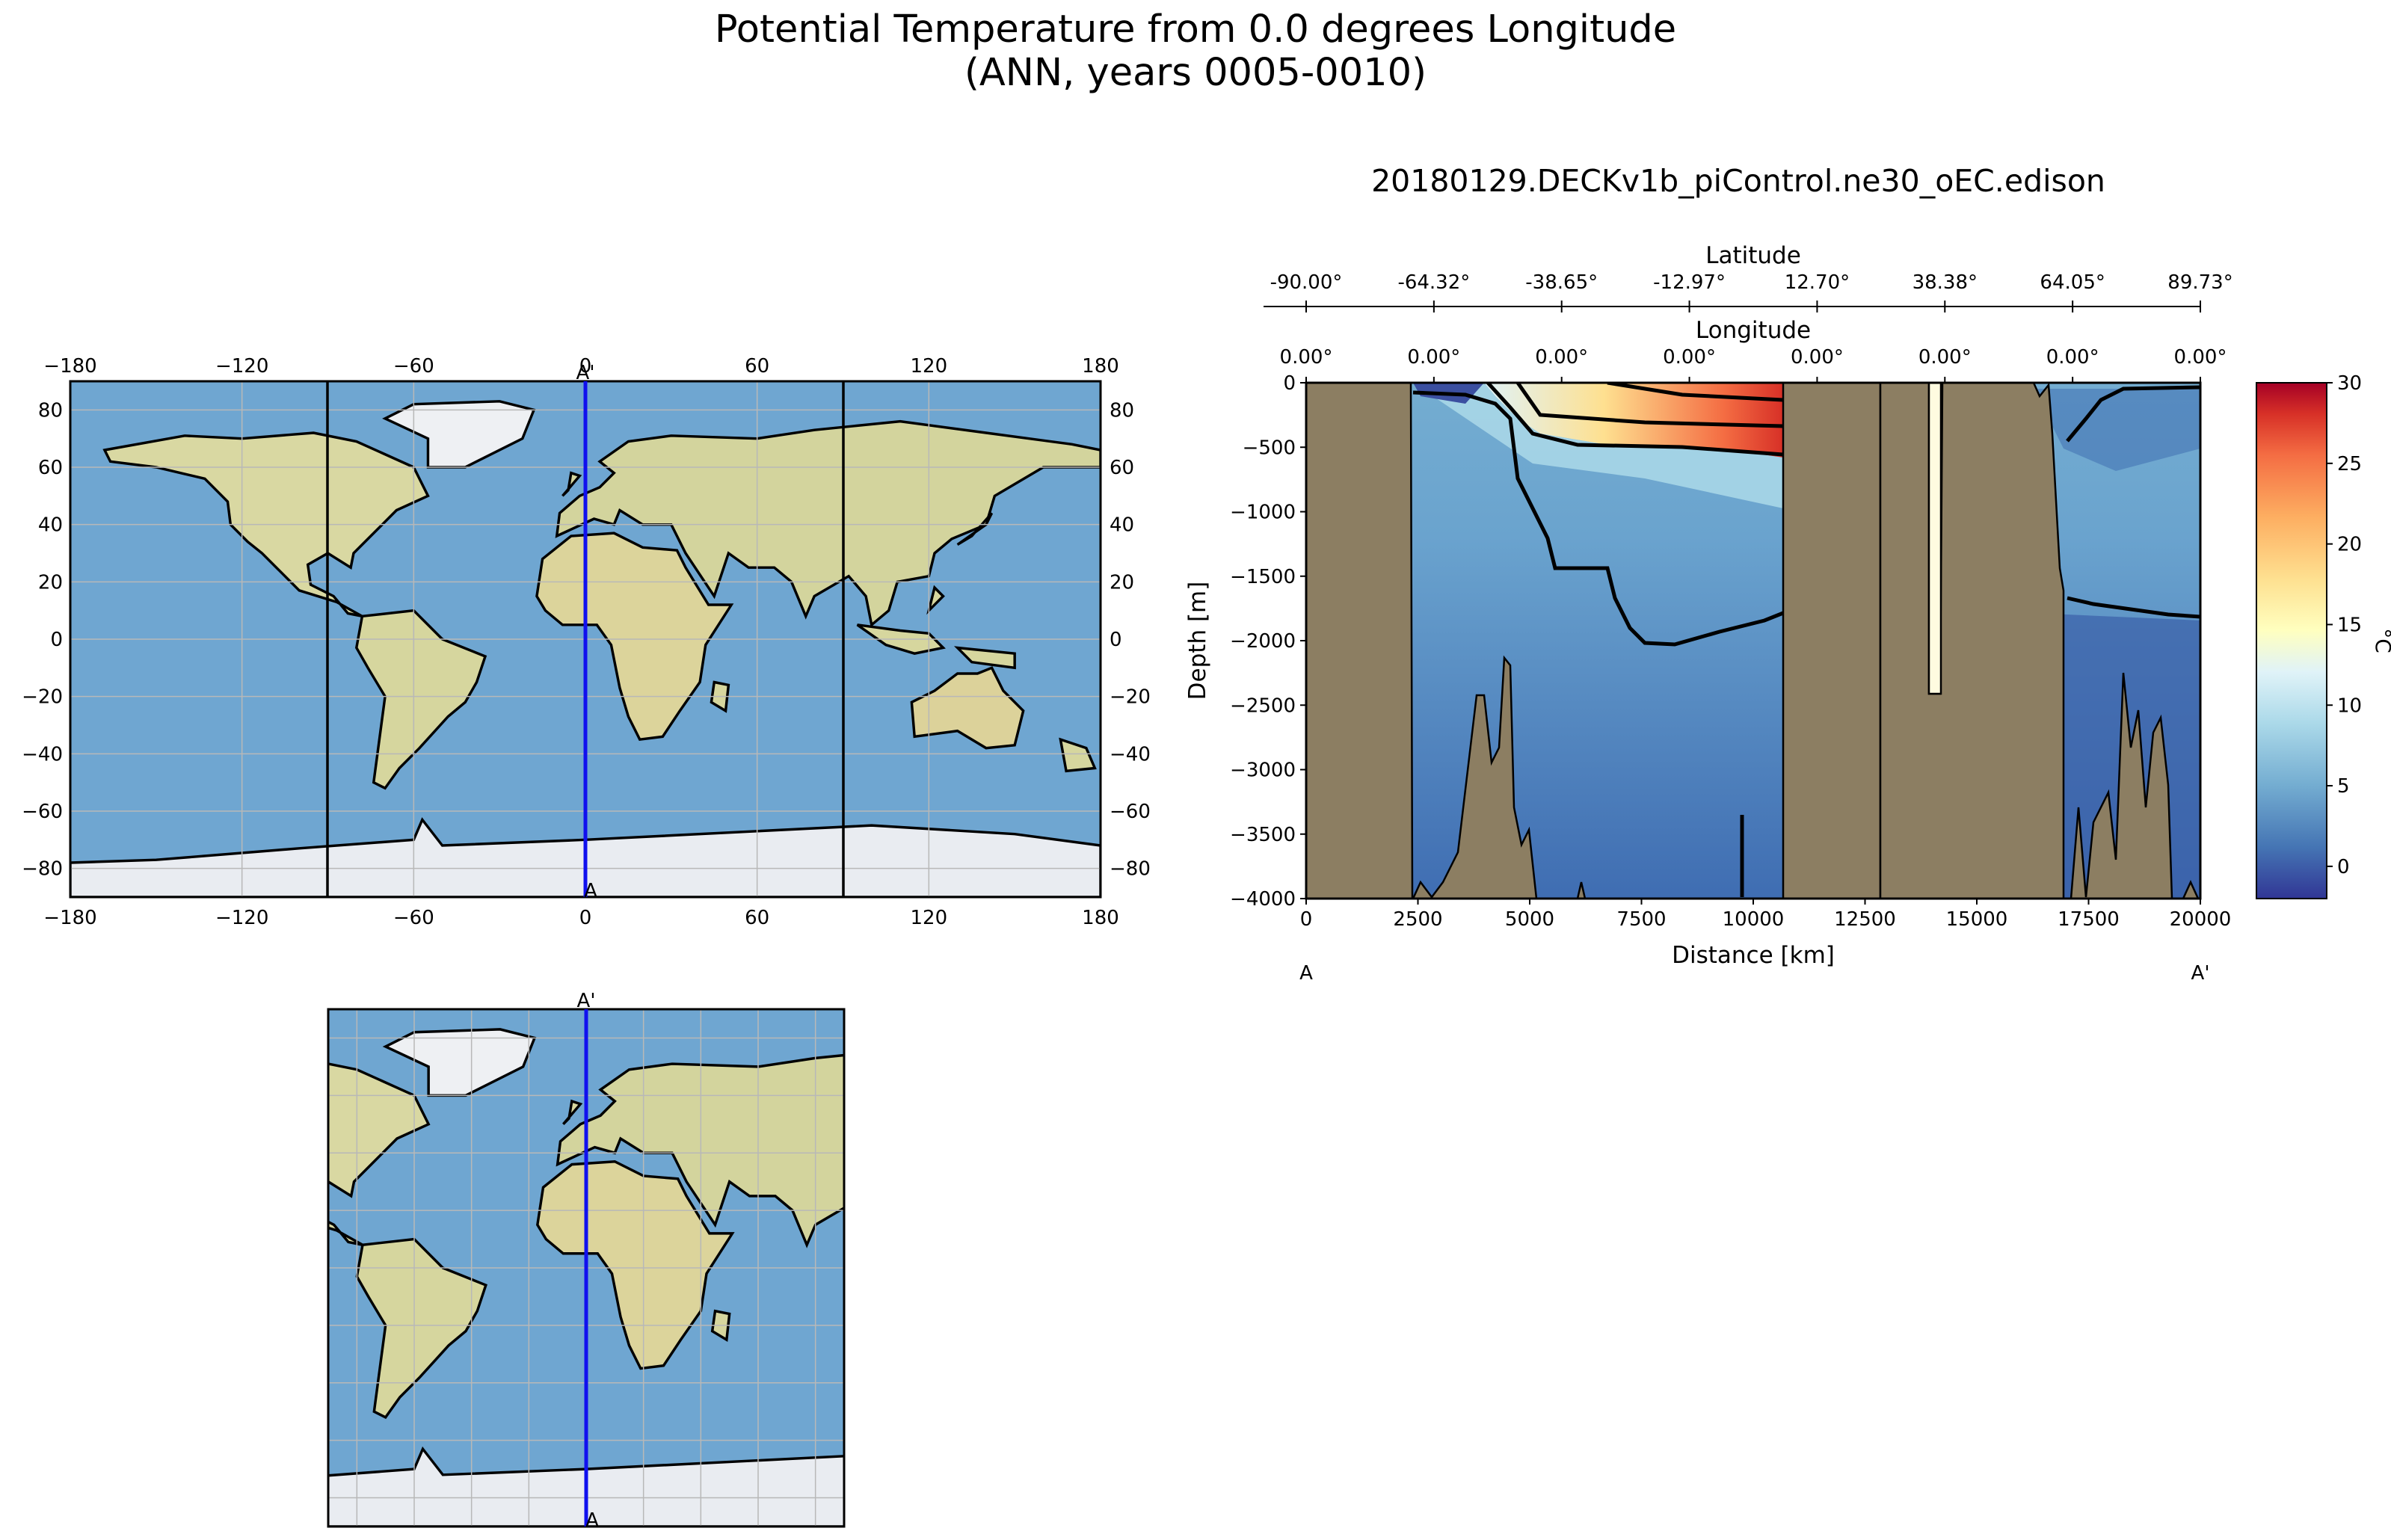  Describe the element at coordinates (1195, 73) in the screenshot. I see `figure-title-line2: (ANN, years 0005-0010)` at that location.